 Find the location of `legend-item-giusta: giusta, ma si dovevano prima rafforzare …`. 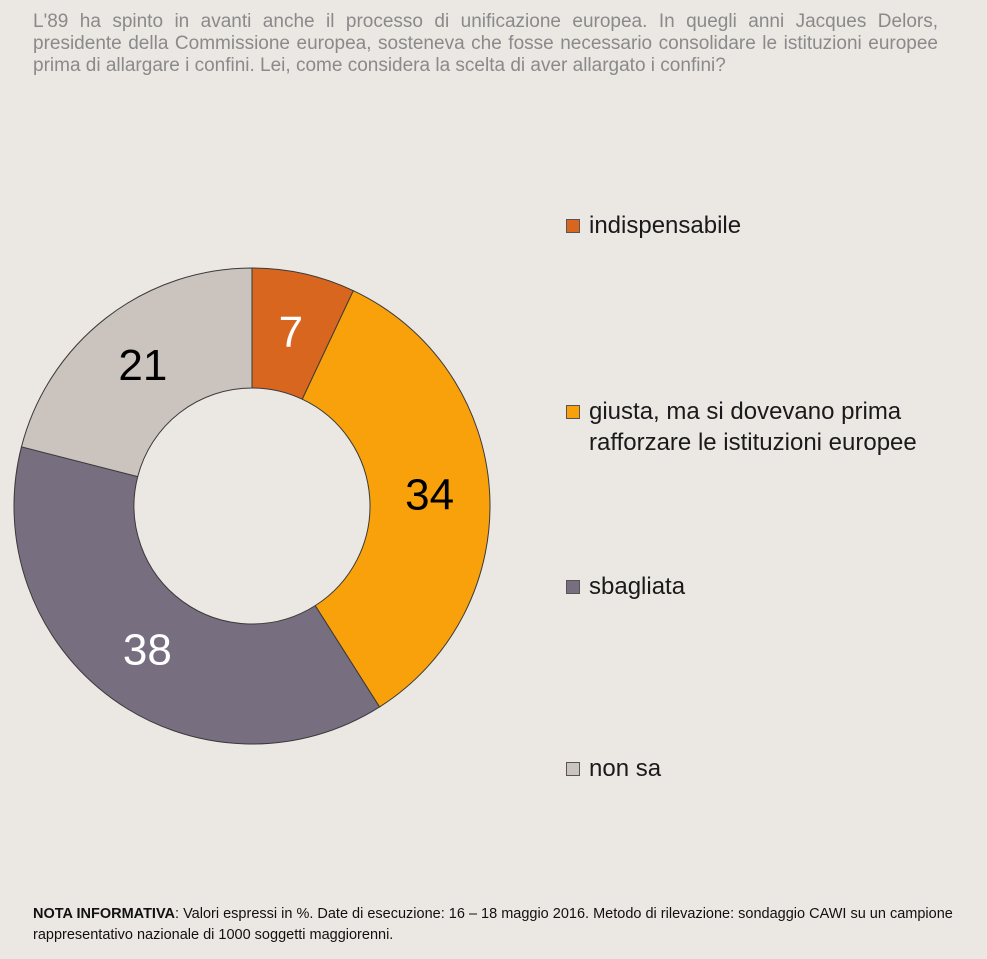

legend-item-giusta: giusta, ma si dovevano prima rafforzare … is located at coordinates (741, 427).